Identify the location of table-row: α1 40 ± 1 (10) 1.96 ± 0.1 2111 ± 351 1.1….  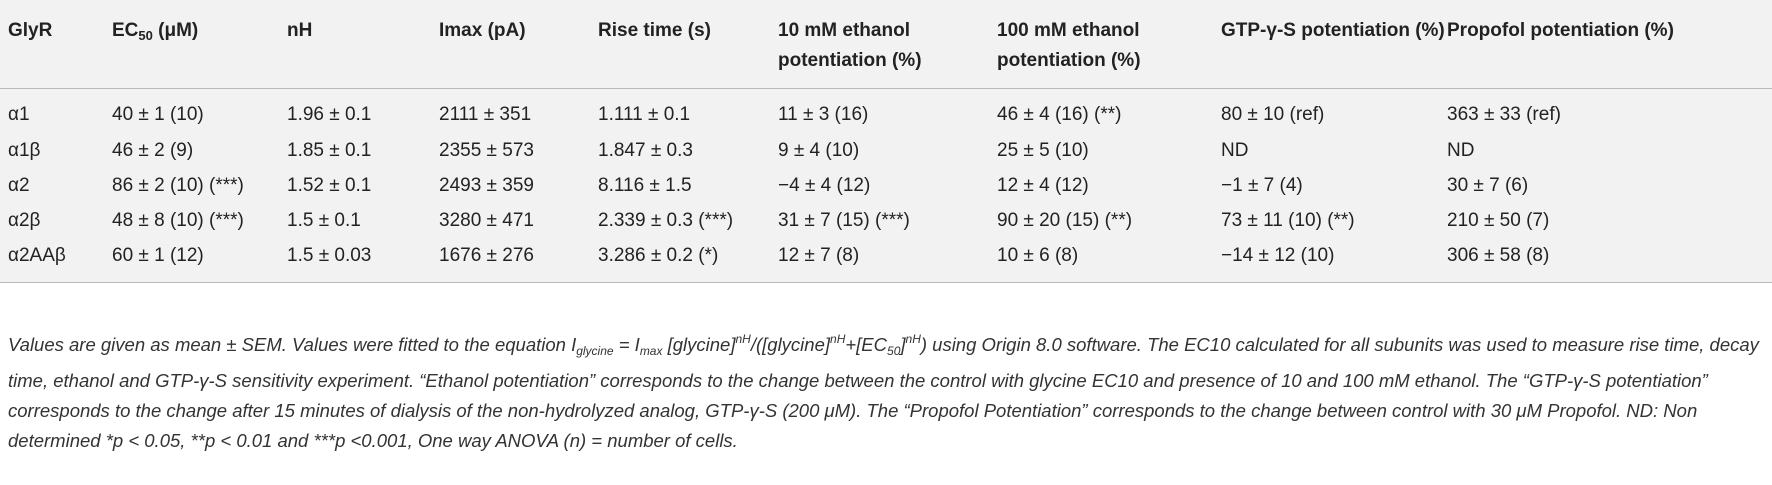
(886, 111).